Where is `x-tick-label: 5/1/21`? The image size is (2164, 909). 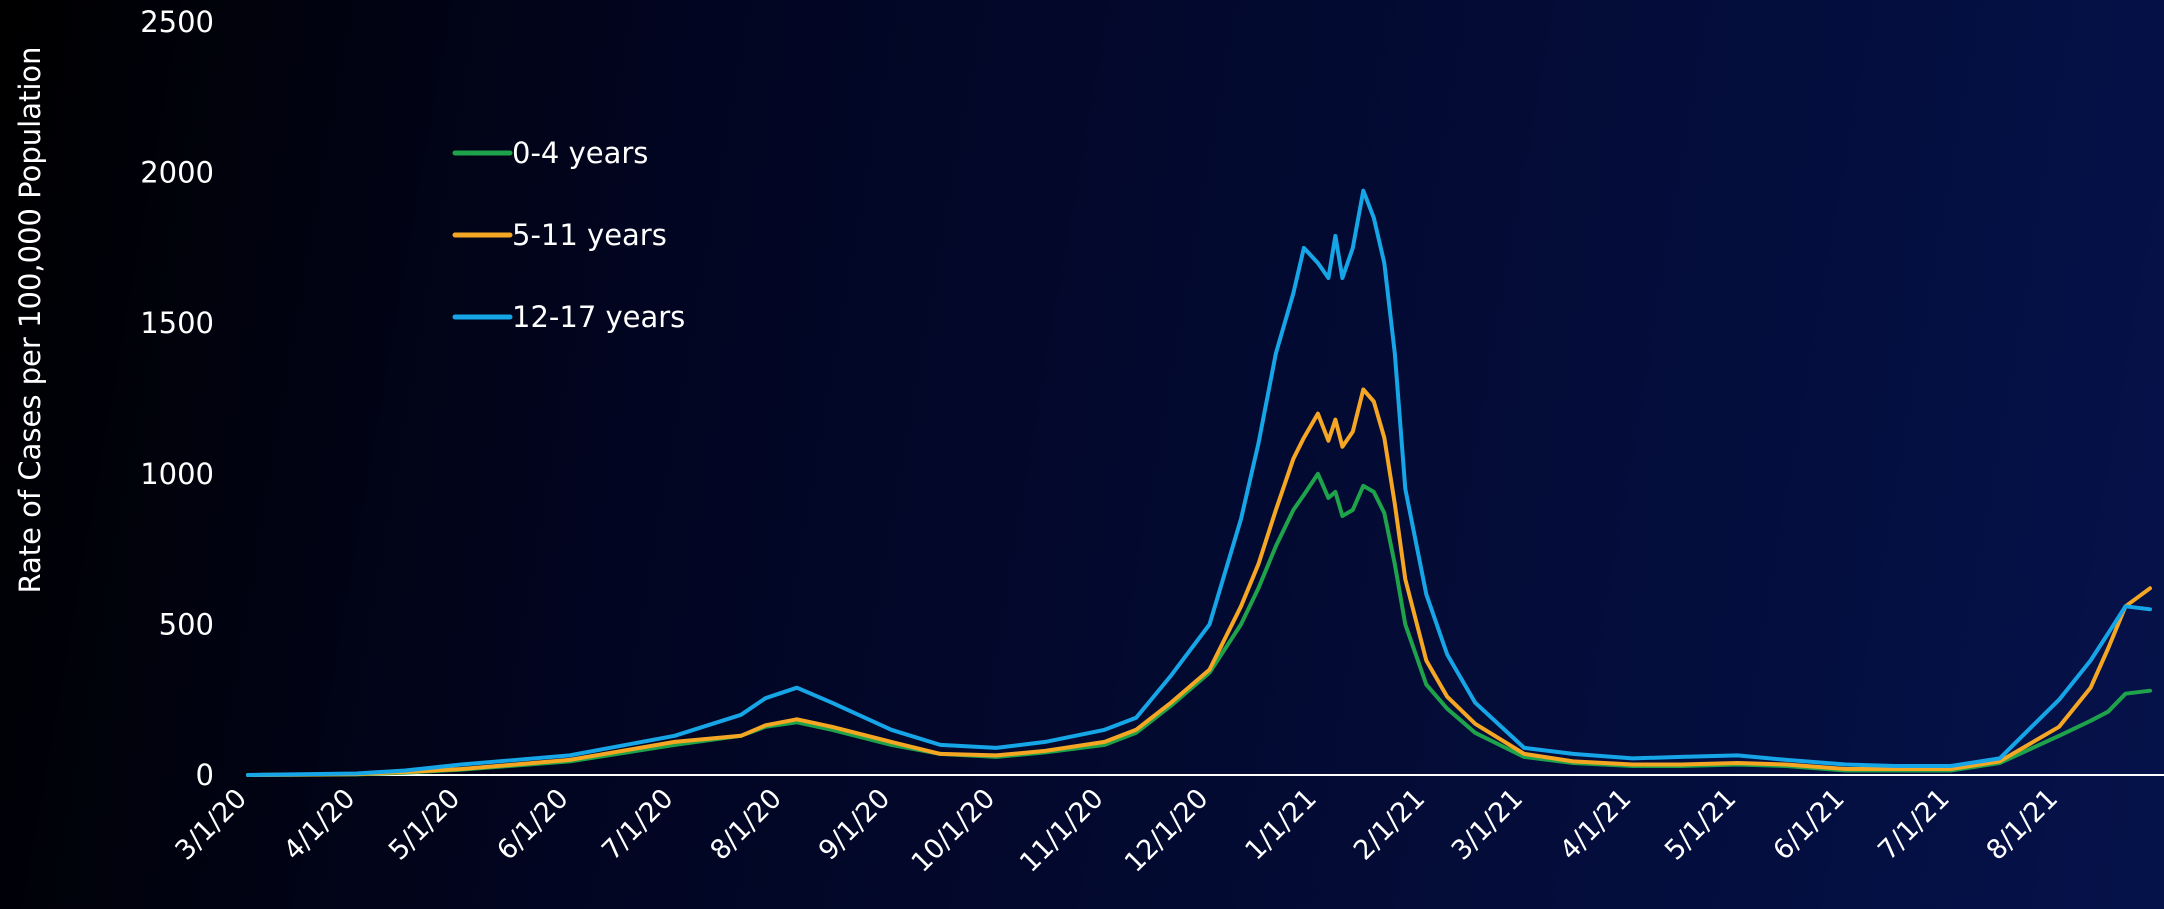
x-tick-label: 5/1/21 is located at coordinates (1700, 824).